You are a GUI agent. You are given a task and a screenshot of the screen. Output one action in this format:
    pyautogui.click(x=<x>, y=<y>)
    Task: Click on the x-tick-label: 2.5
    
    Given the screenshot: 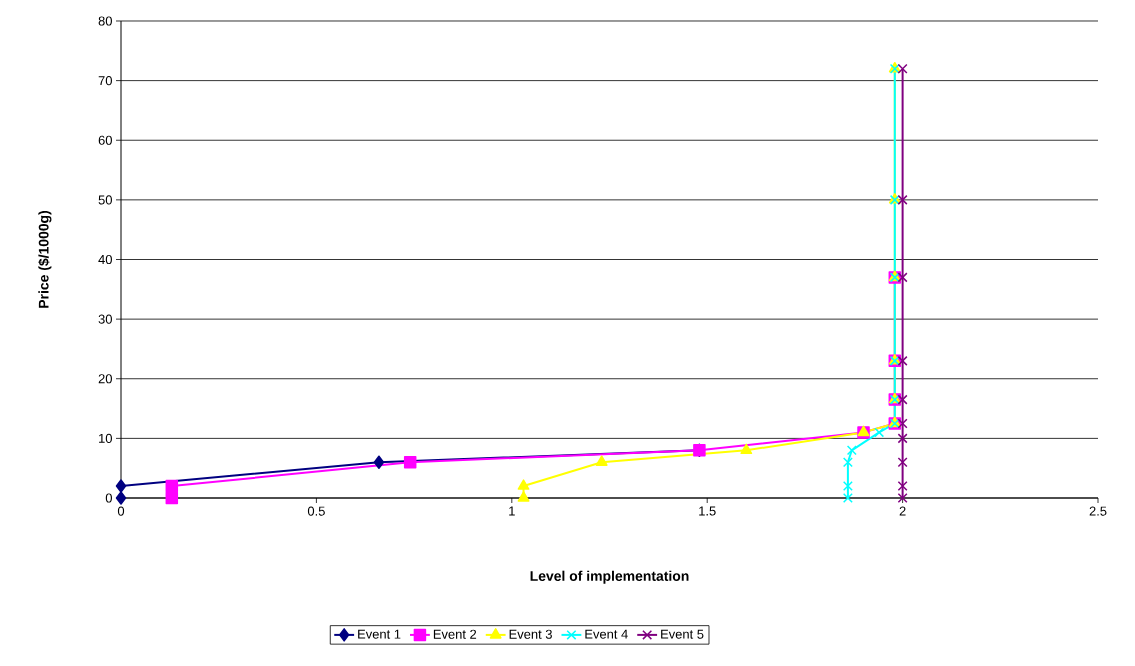 What is the action you would take?
    pyautogui.click(x=1098, y=511)
    